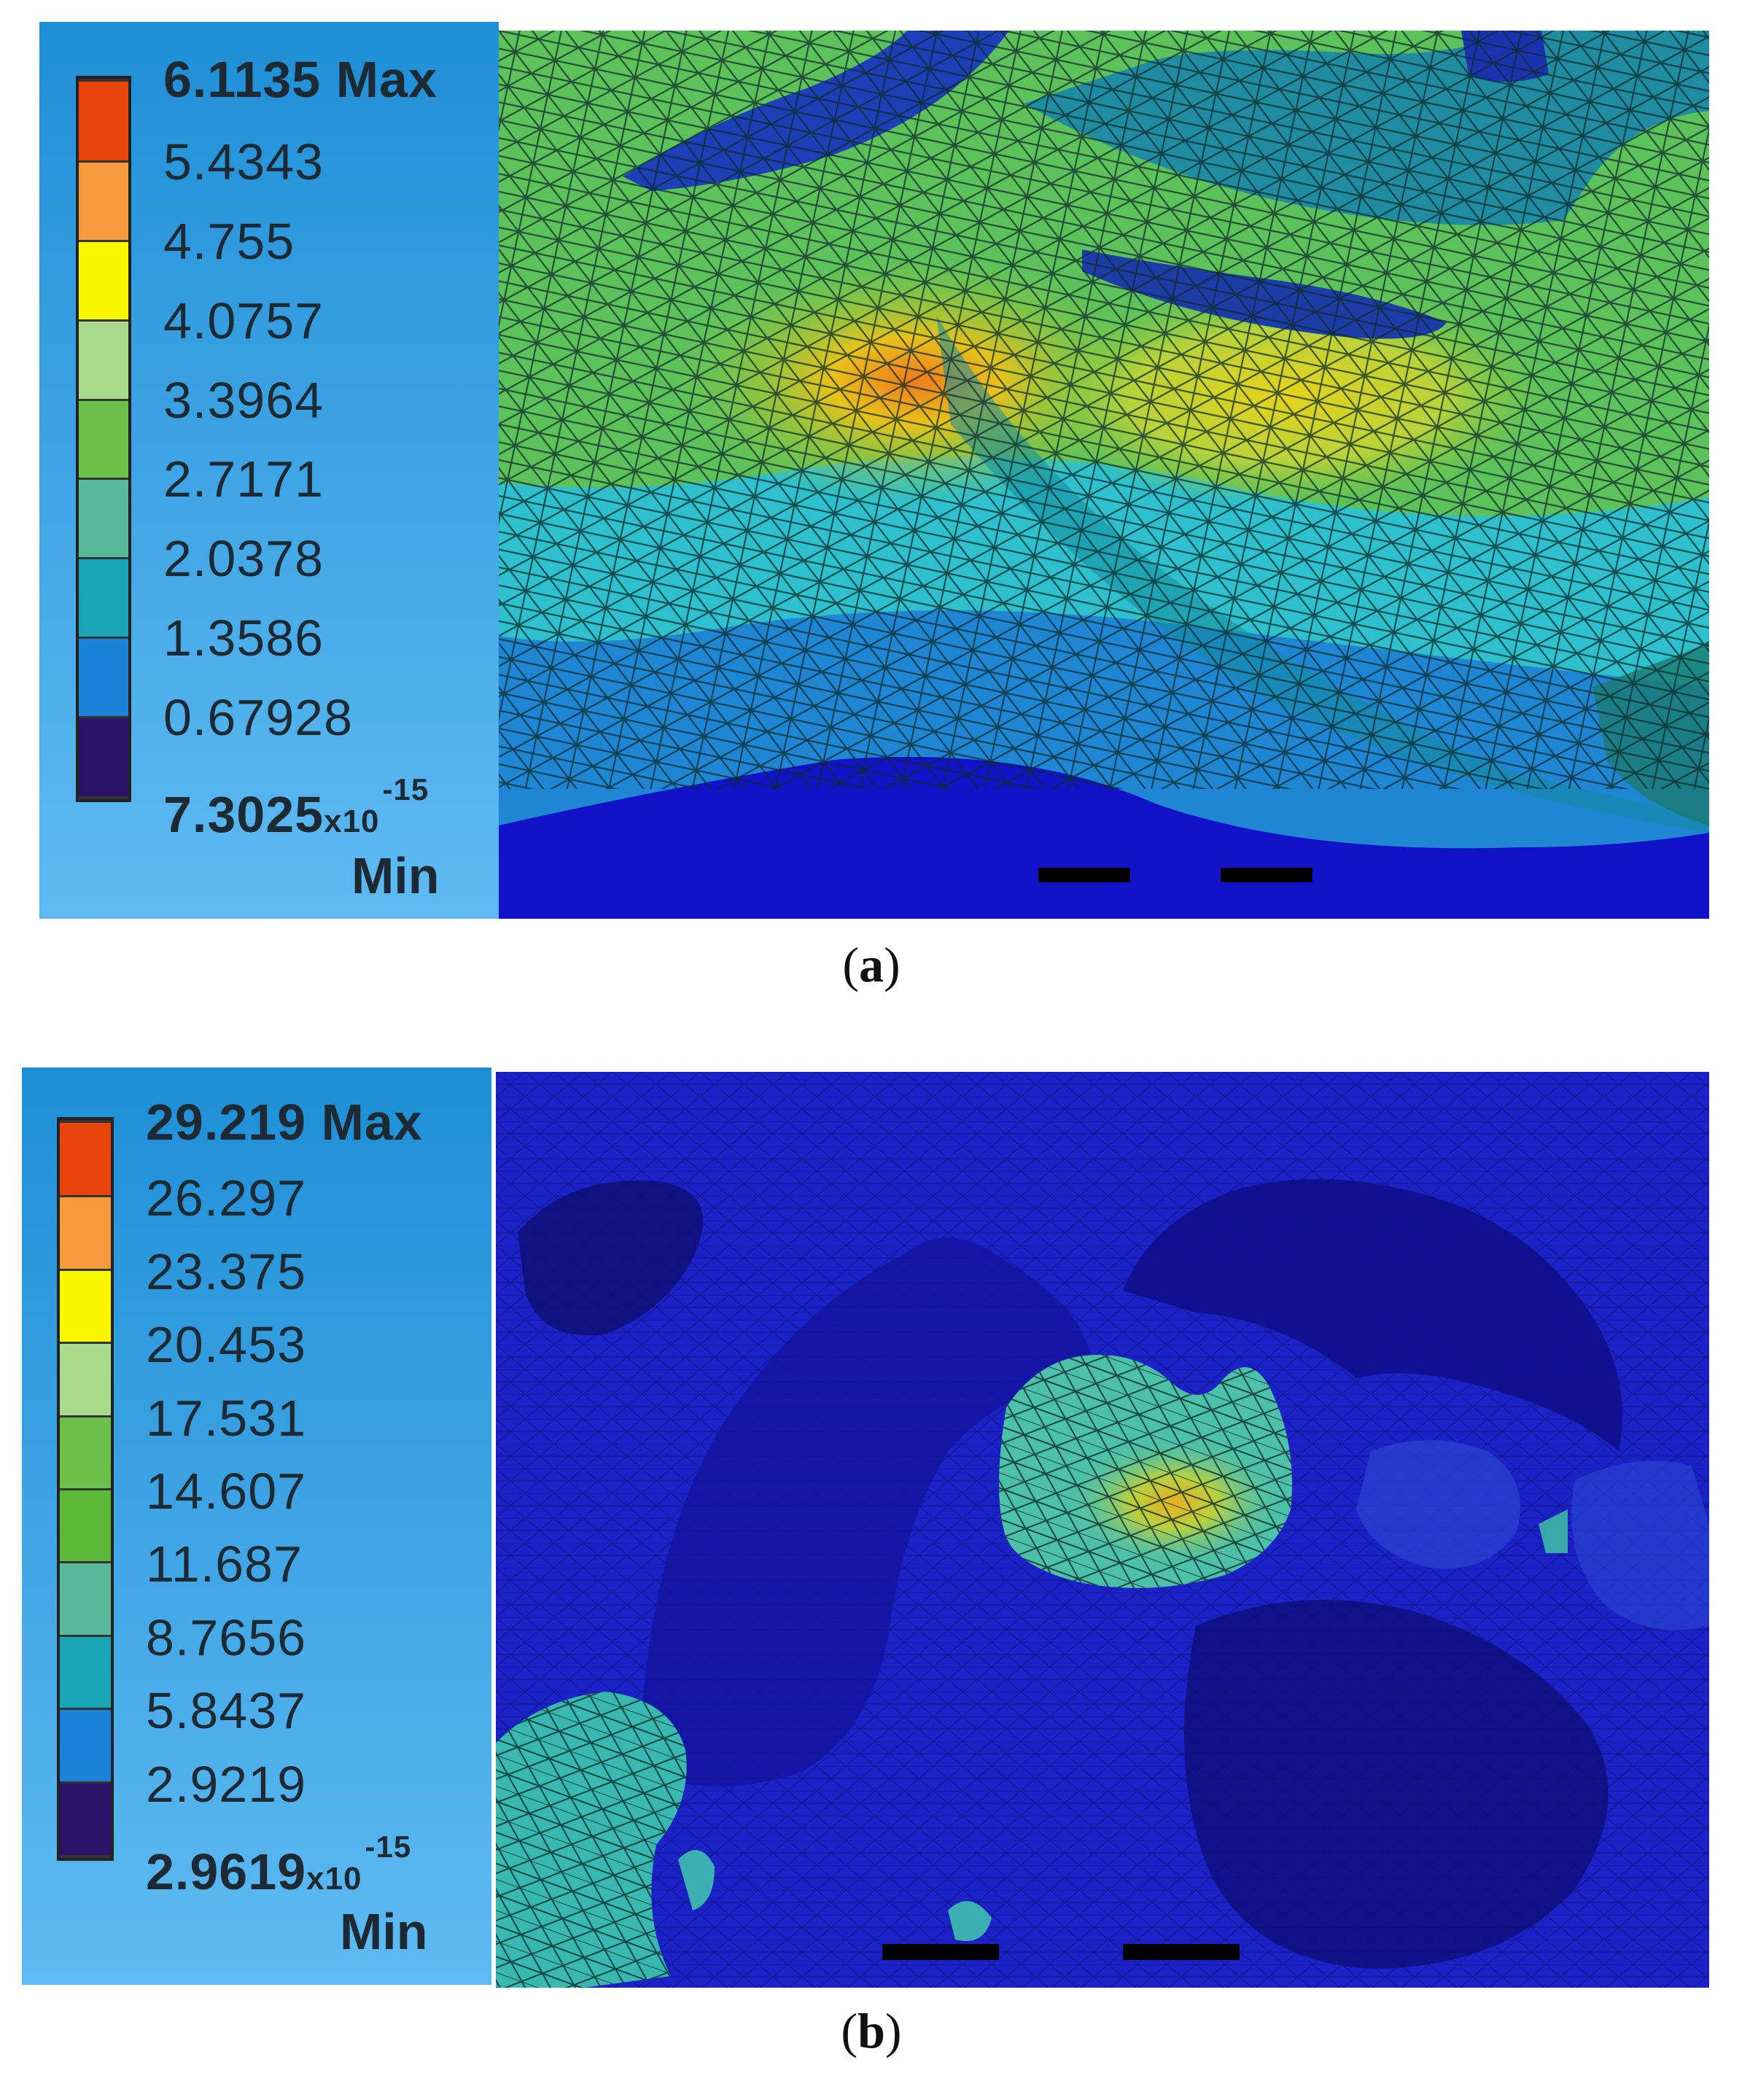  I want to click on legend-a-max-value: 6.1135, so click(242, 79).